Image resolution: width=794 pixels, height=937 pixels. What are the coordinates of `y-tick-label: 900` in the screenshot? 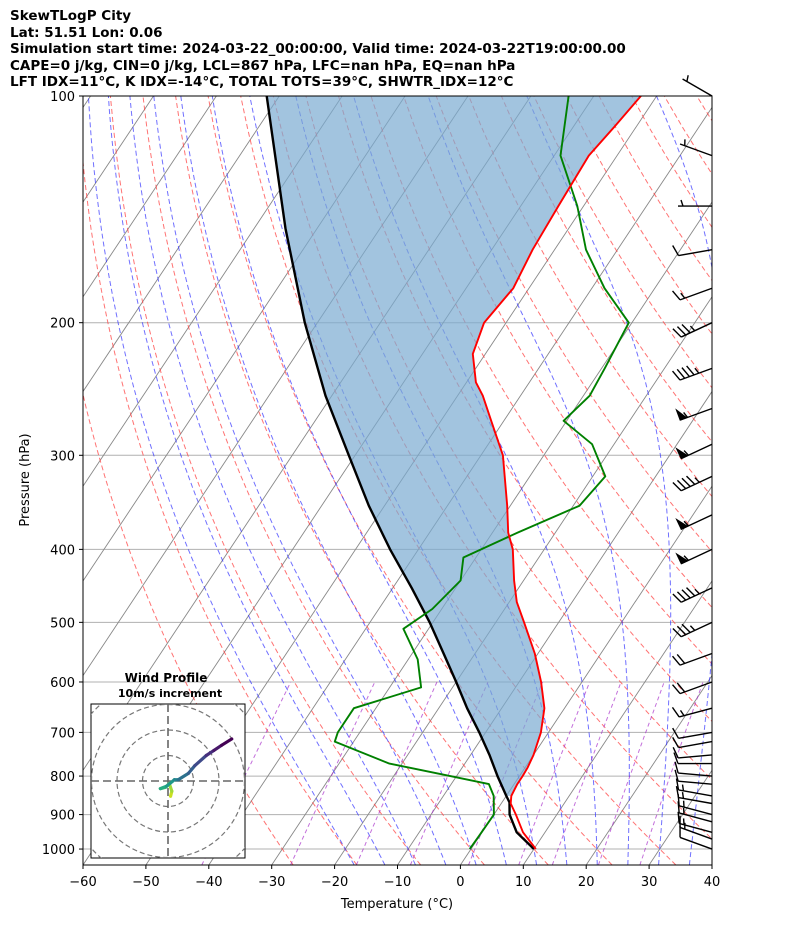 It's located at (62, 816).